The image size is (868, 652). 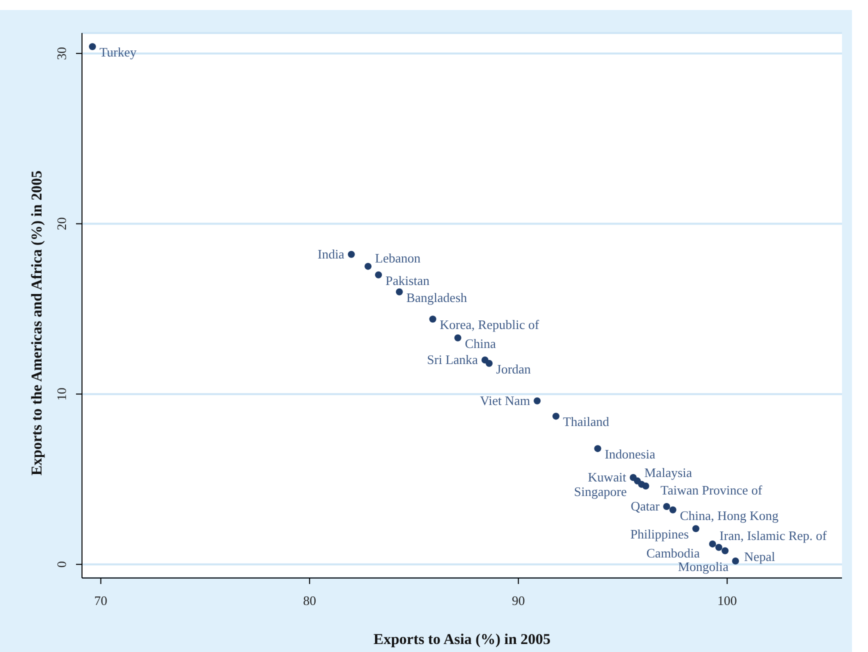 I want to click on y-axis-title: Exports to the Americas and Africa (%) in 2005, so click(x=37, y=323).